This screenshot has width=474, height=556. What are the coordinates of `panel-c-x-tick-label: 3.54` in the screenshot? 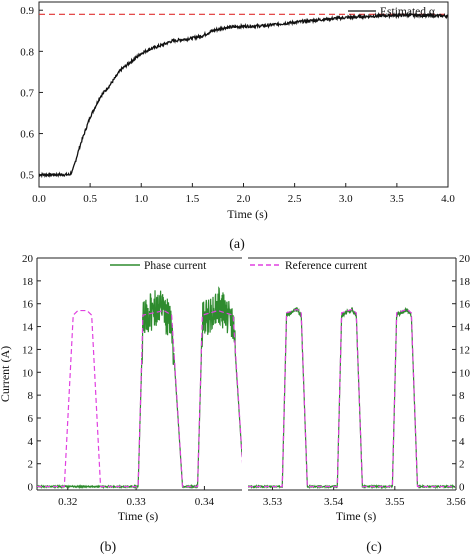 It's located at (334, 502).